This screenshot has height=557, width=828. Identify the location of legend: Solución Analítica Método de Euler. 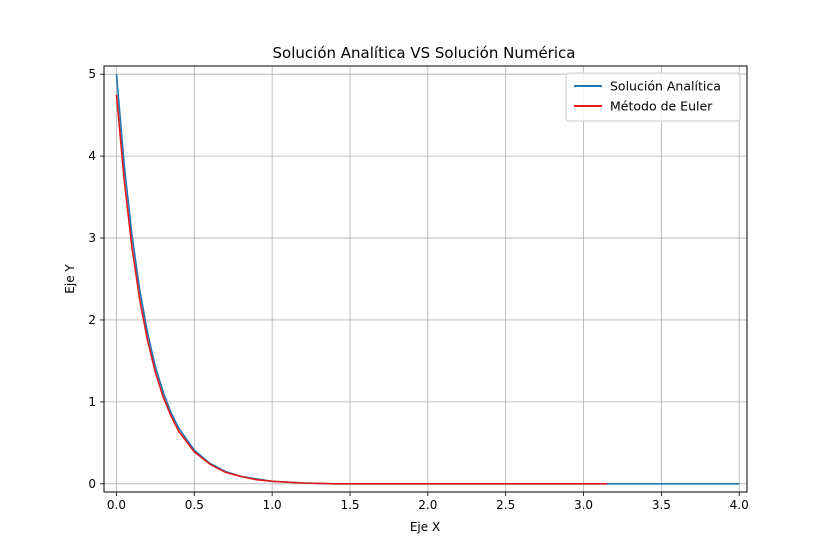
(653, 97).